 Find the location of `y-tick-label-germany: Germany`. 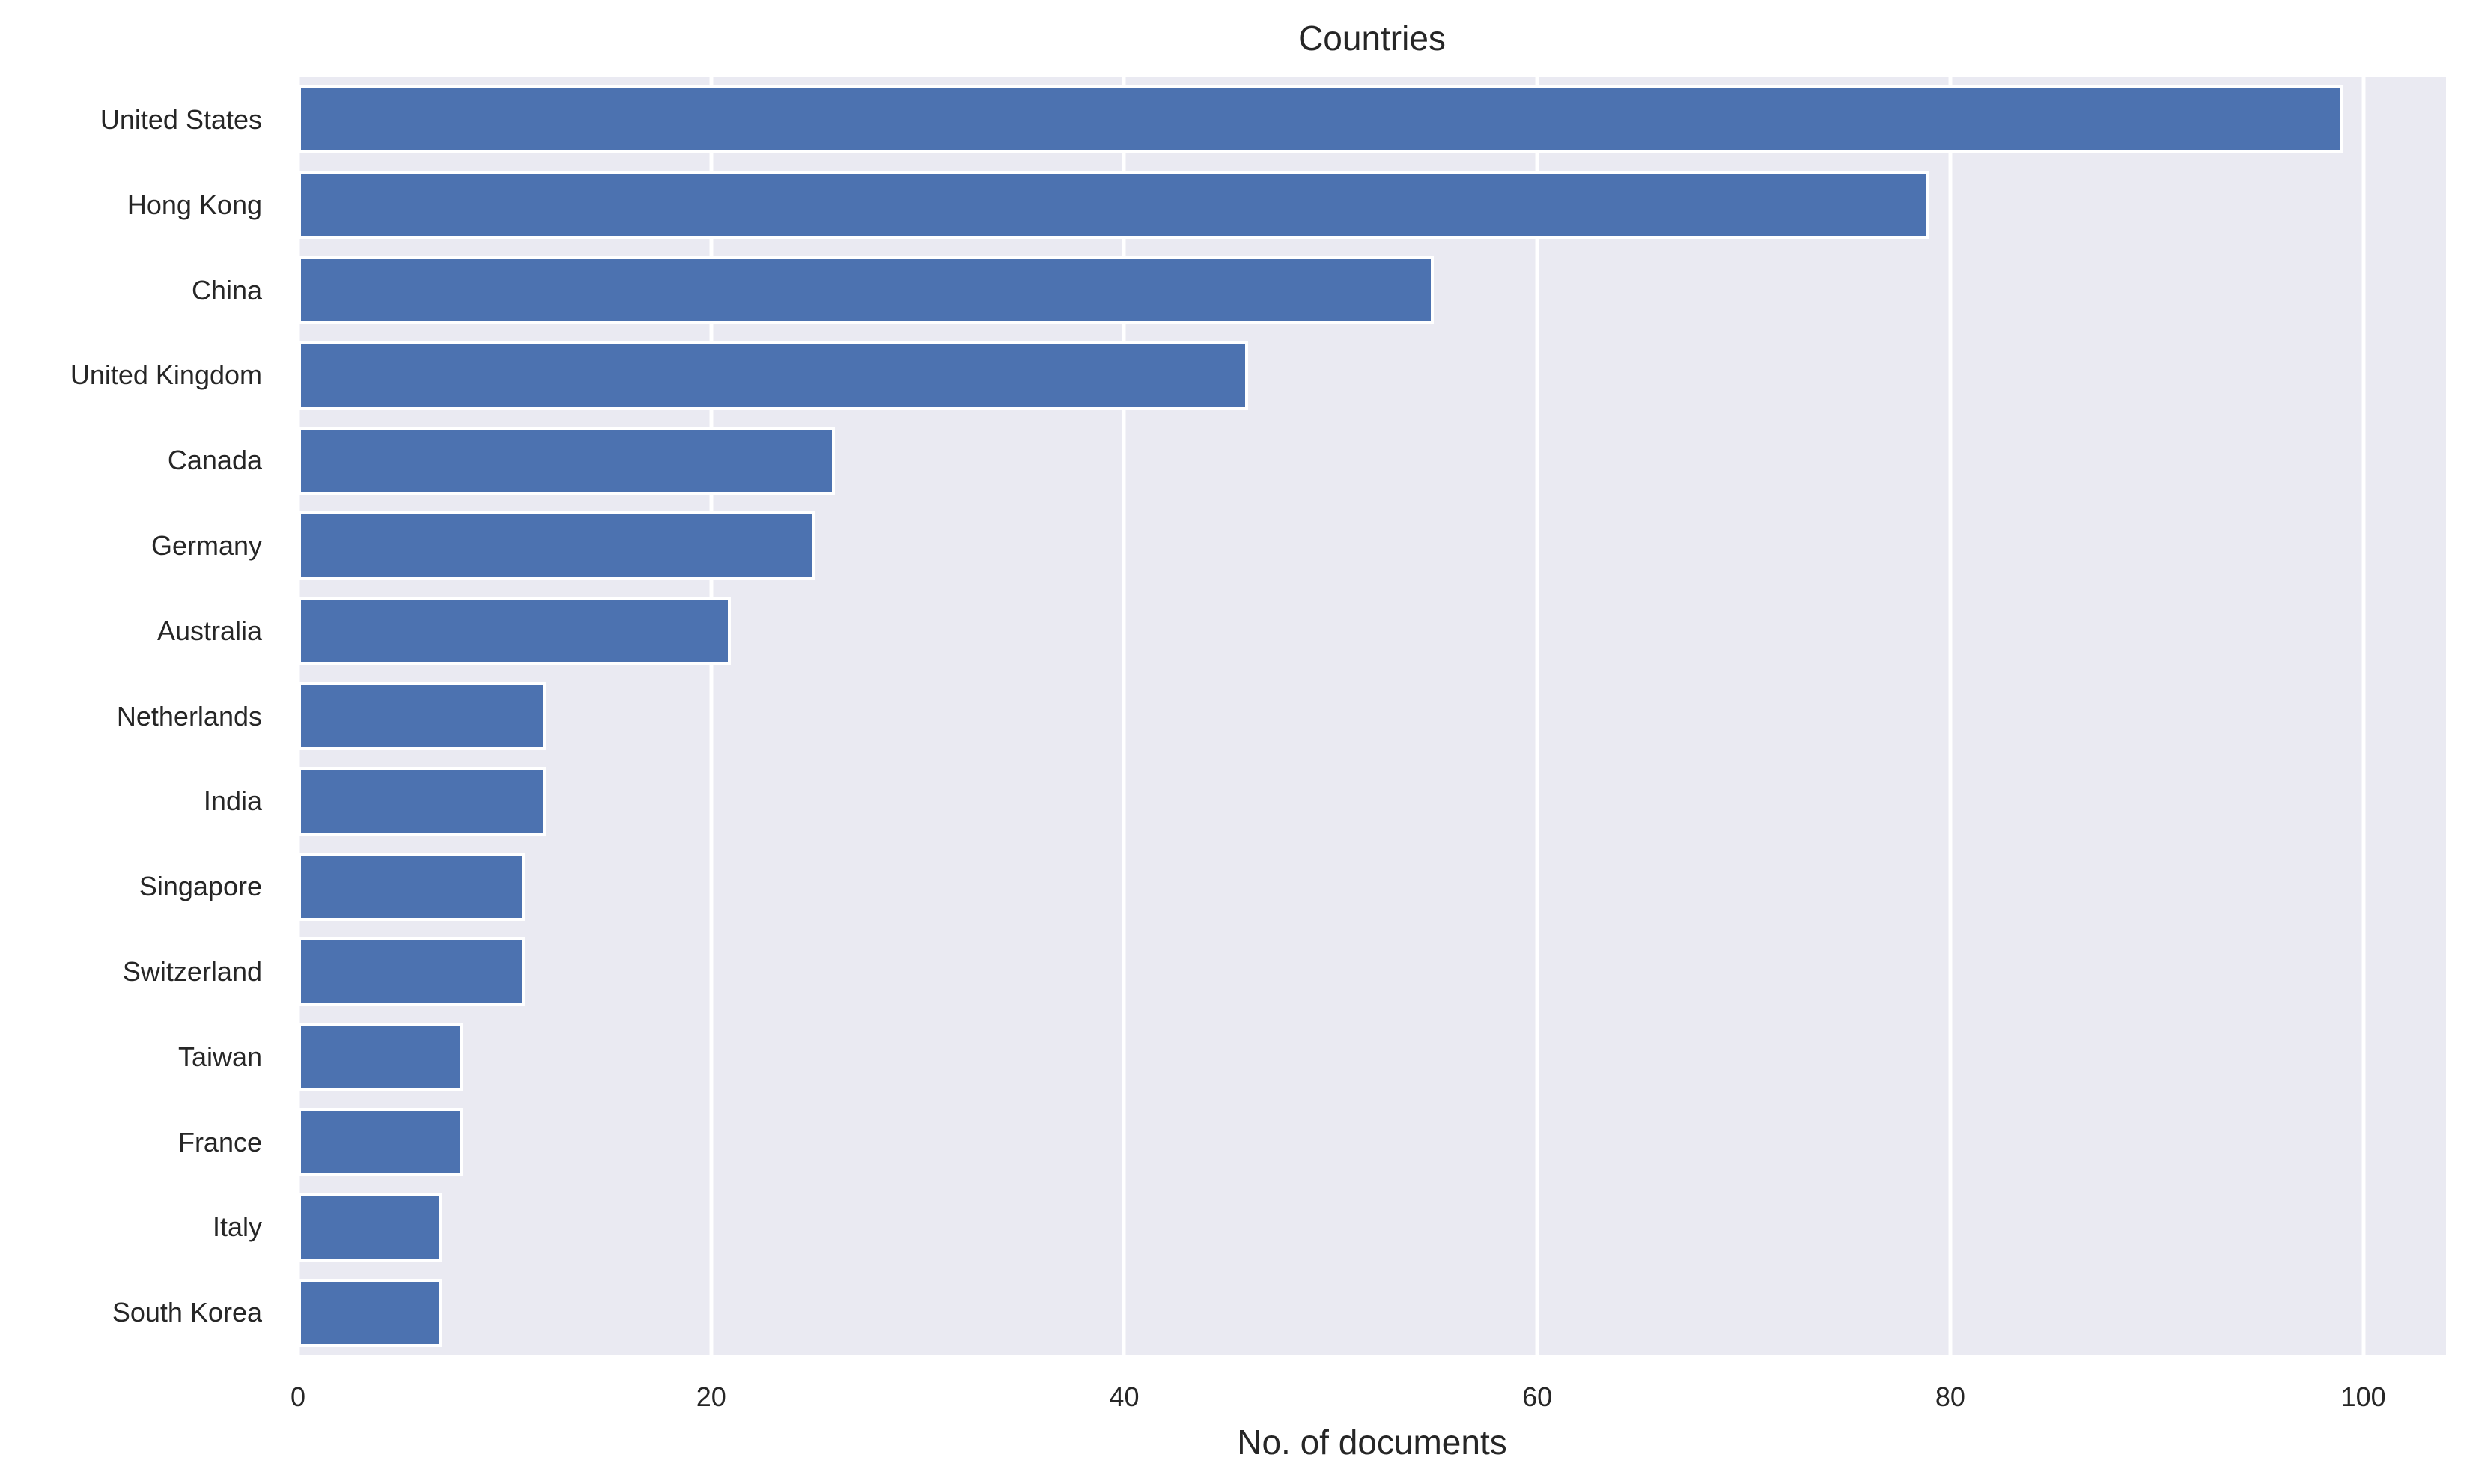

y-tick-label-germany: Germany is located at coordinates (206, 545).